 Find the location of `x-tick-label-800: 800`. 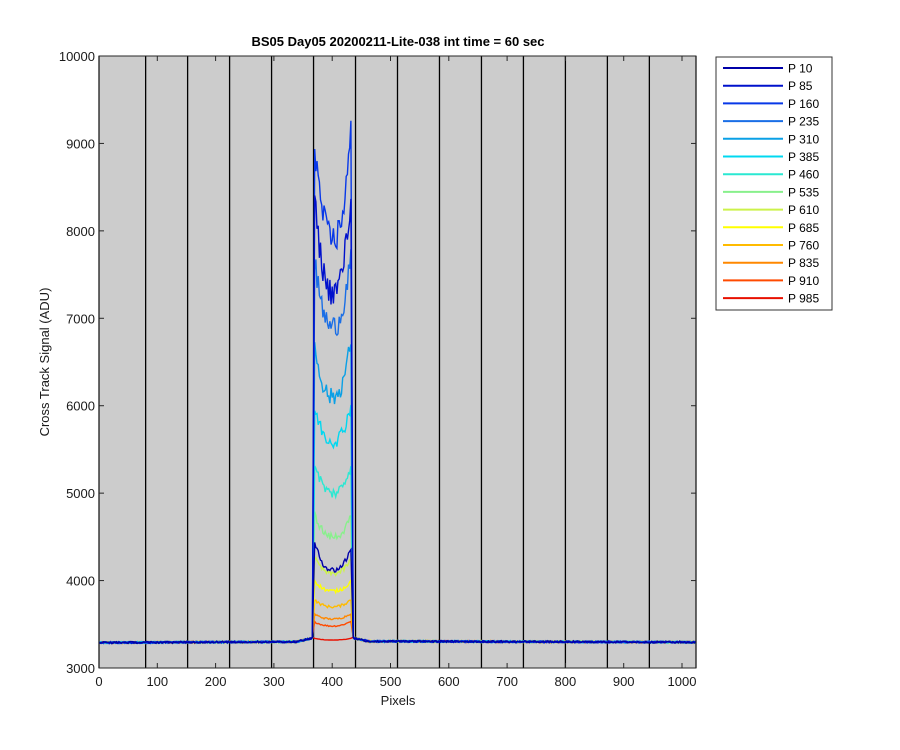

x-tick-label-800: 800 is located at coordinates (566, 681).